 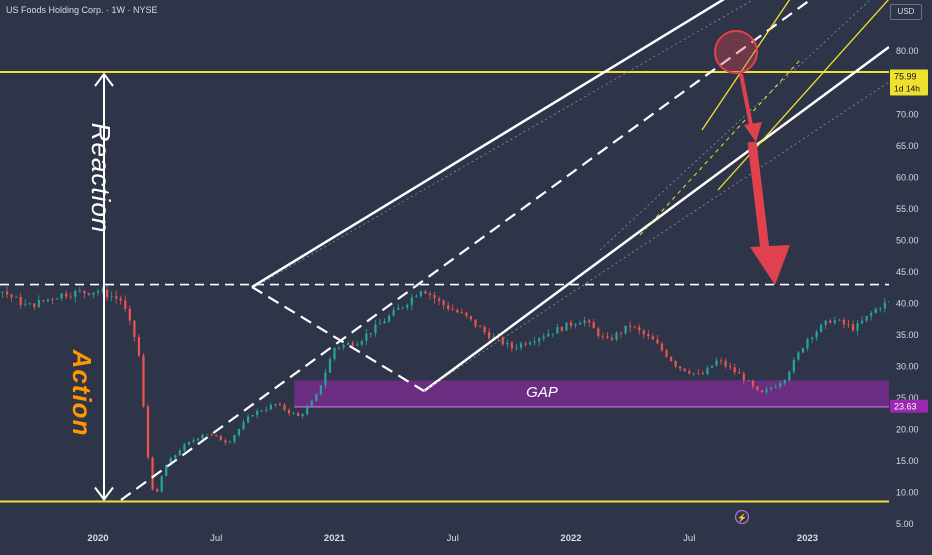 I want to click on y-tick-label: 65.00, so click(x=907, y=146).